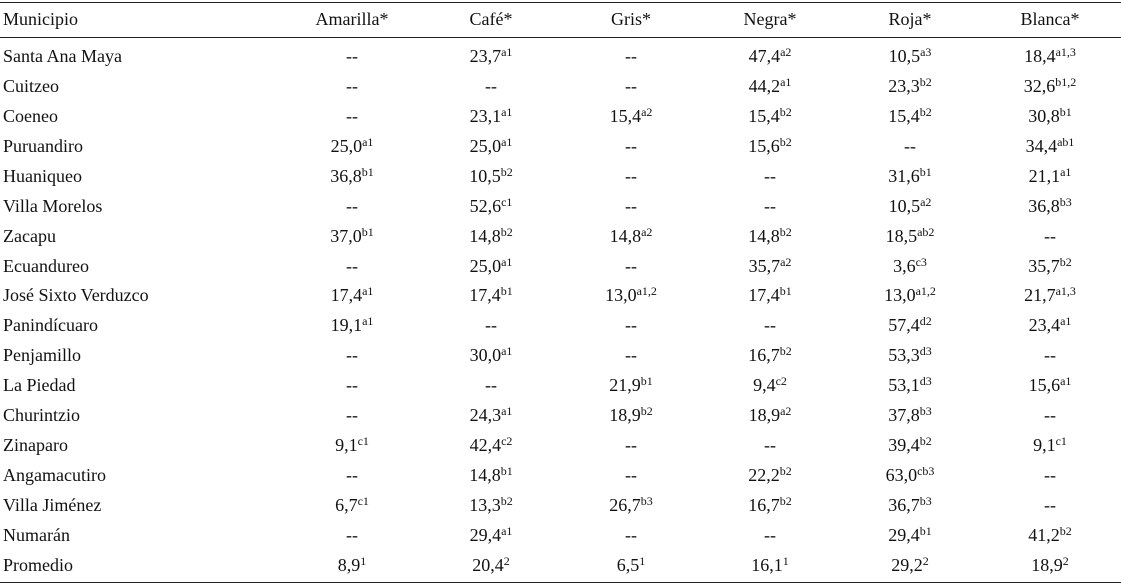  Describe the element at coordinates (42, 355) in the screenshot. I see `row-label: Penjamillo` at that location.